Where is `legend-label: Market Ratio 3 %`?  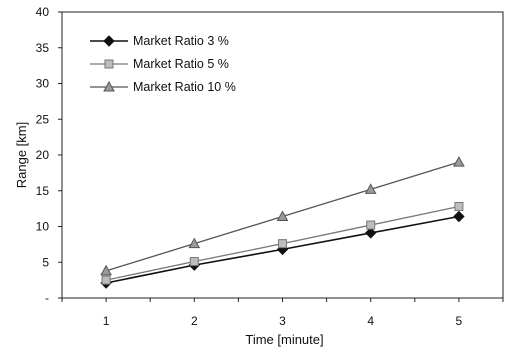 legend-label: Market Ratio 3 % is located at coordinates (181, 41).